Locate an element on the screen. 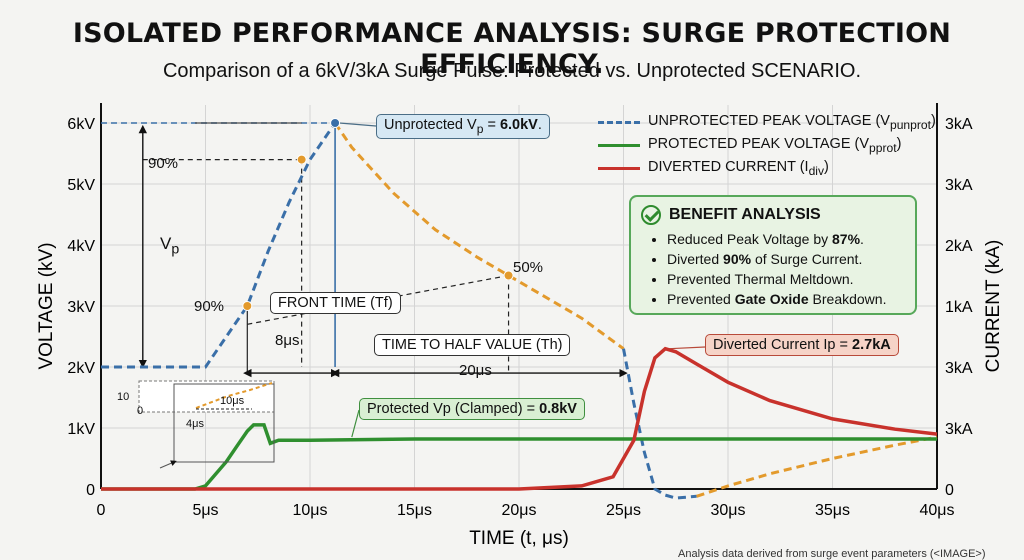 This screenshot has width=1024, height=560. benefit-item-text: Prevented Thermal Meltdown. is located at coordinates (760, 279).